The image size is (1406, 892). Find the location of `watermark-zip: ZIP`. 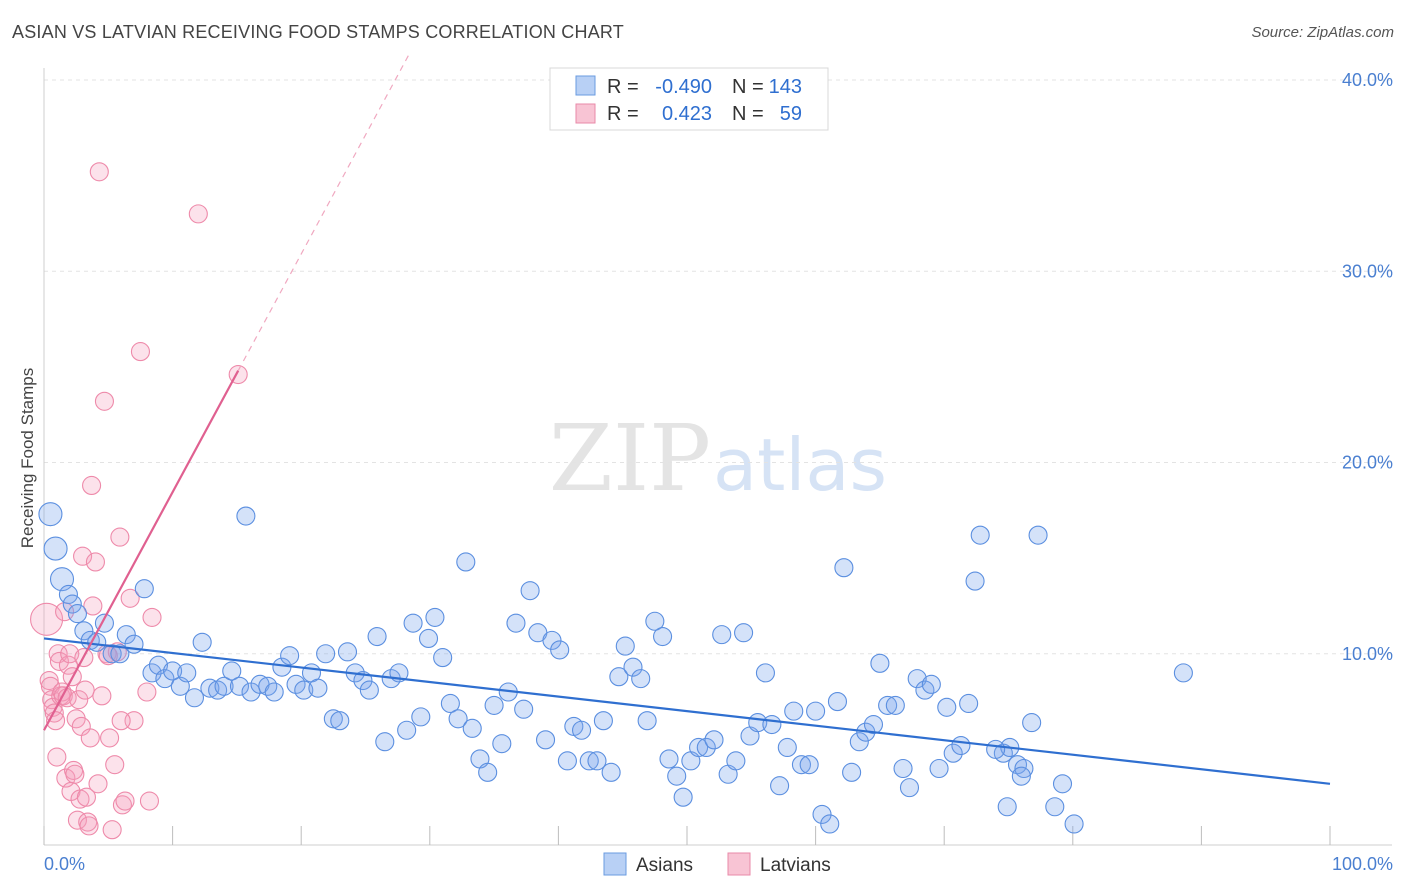

watermark-zip: ZIP is located at coordinates (630, 458).